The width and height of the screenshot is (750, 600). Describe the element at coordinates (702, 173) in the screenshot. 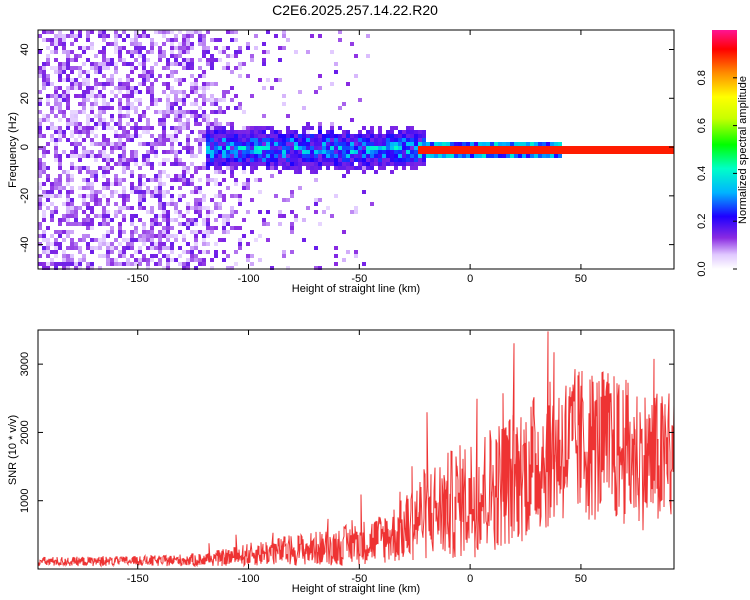

I see `colorbar-tick-label: 0.4` at that location.